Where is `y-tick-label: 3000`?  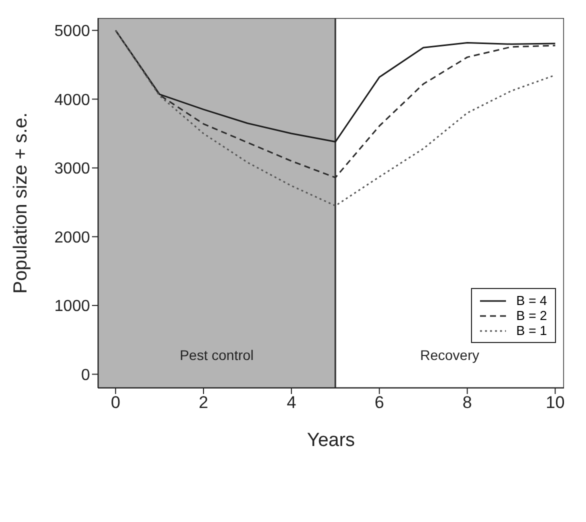 y-tick-label: 3000 is located at coordinates (72, 169).